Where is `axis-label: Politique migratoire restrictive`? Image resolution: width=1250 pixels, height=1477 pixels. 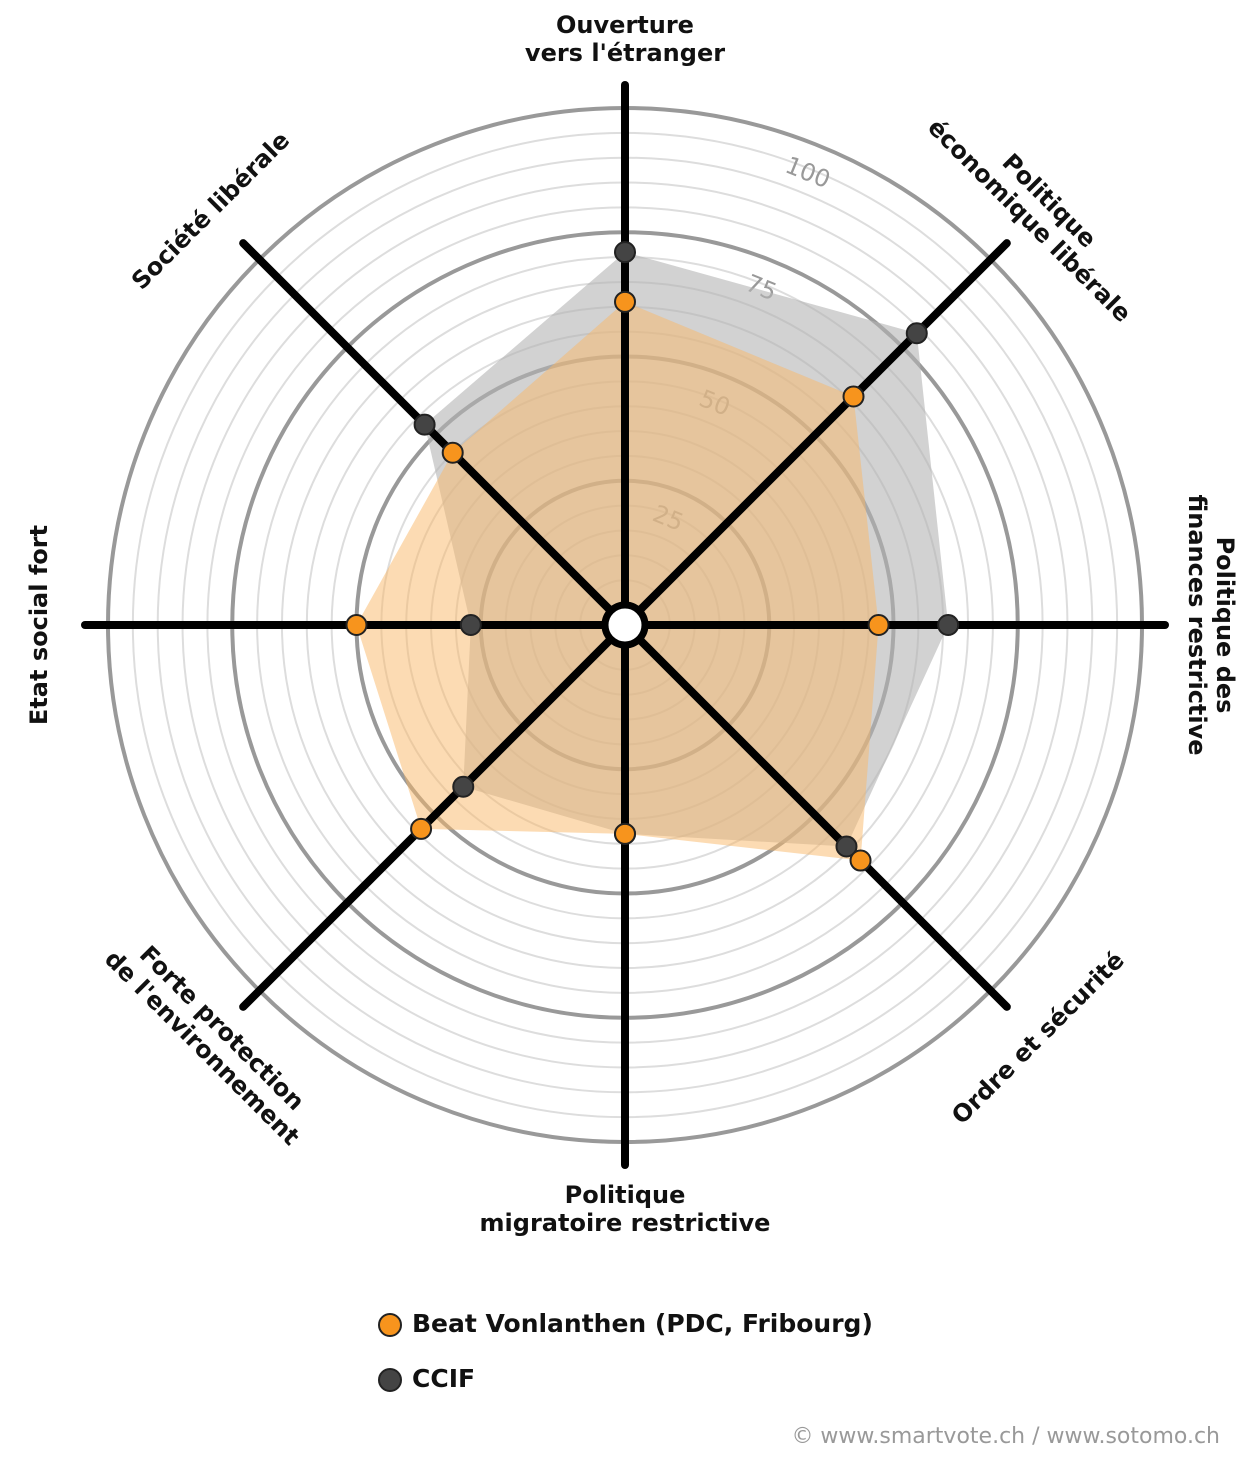
axis-label: Politique migratoire restrictive is located at coordinates (625, 1209).